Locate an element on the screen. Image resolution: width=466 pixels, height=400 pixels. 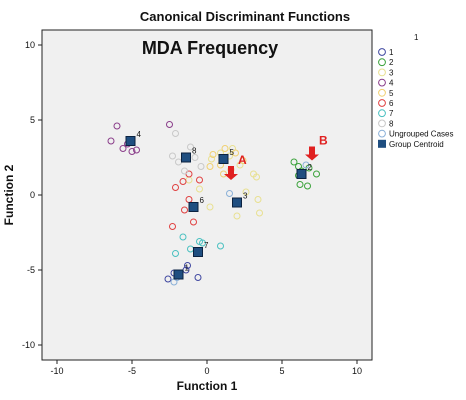
legend-label-group-8: 8 is located at coordinates (391, 123).